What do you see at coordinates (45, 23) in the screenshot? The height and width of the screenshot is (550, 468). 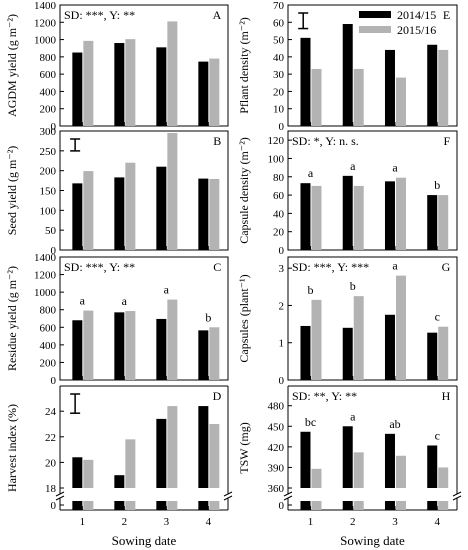 I see `y-tick-label: 1200` at bounding box center [45, 23].